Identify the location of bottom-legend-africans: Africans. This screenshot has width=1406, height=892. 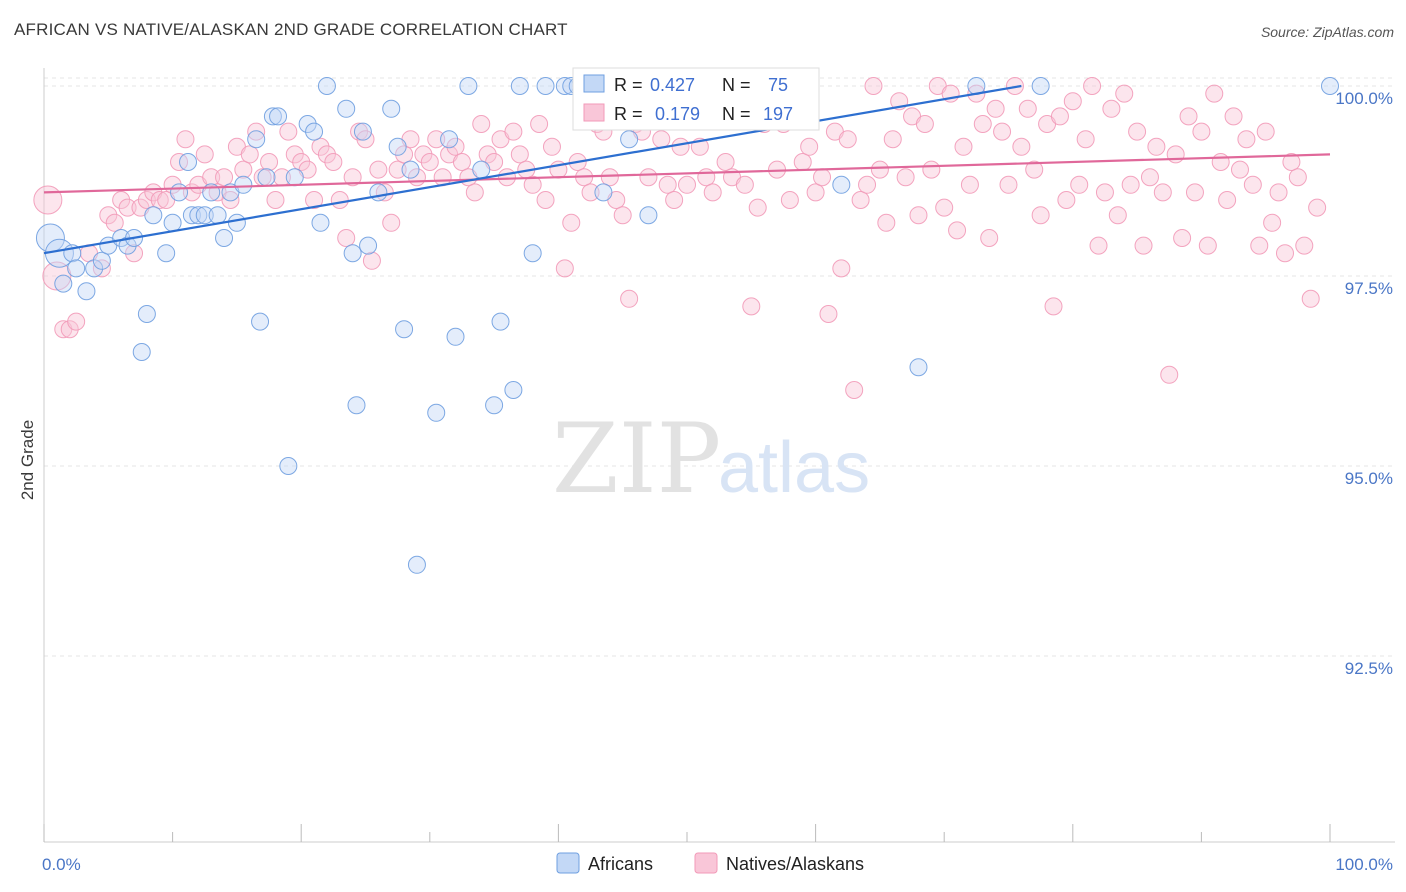
(620, 864).